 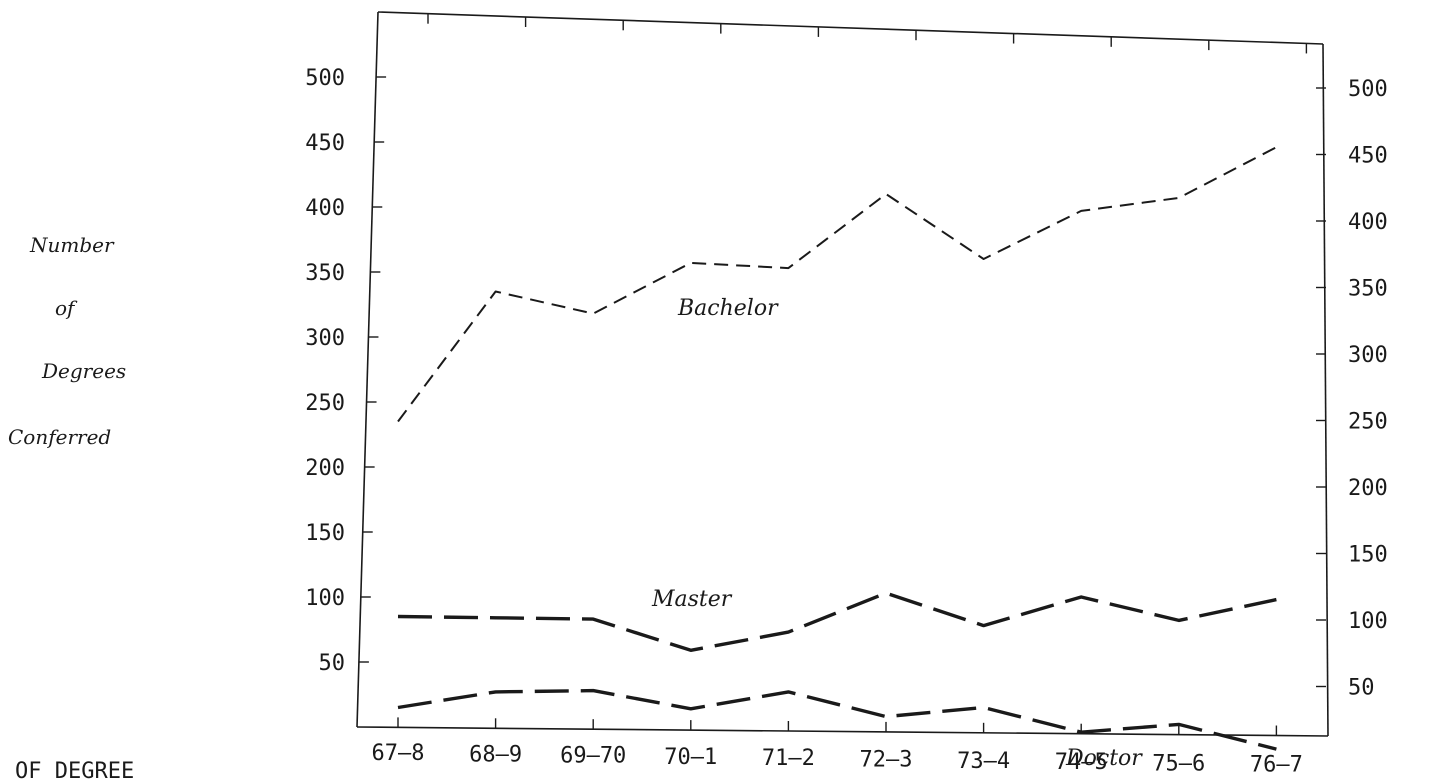 I want to click on ytick-label-left: 100, so click(x=325, y=598).